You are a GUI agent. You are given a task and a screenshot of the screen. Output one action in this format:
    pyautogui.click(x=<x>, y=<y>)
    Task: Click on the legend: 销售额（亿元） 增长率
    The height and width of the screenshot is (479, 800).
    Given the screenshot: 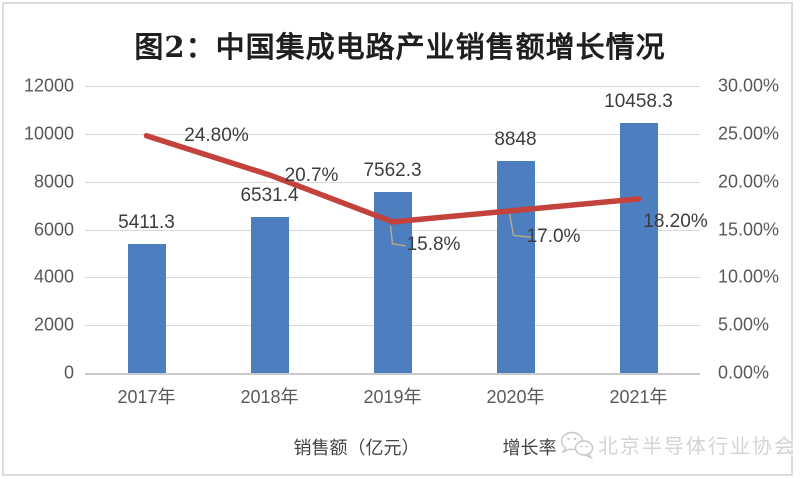 What is the action you would take?
    pyautogui.click(x=400, y=447)
    